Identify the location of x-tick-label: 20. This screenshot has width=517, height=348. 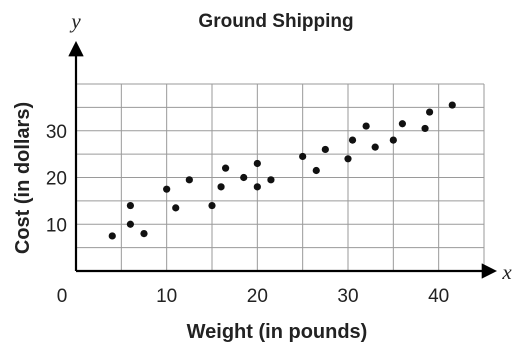
(257, 296).